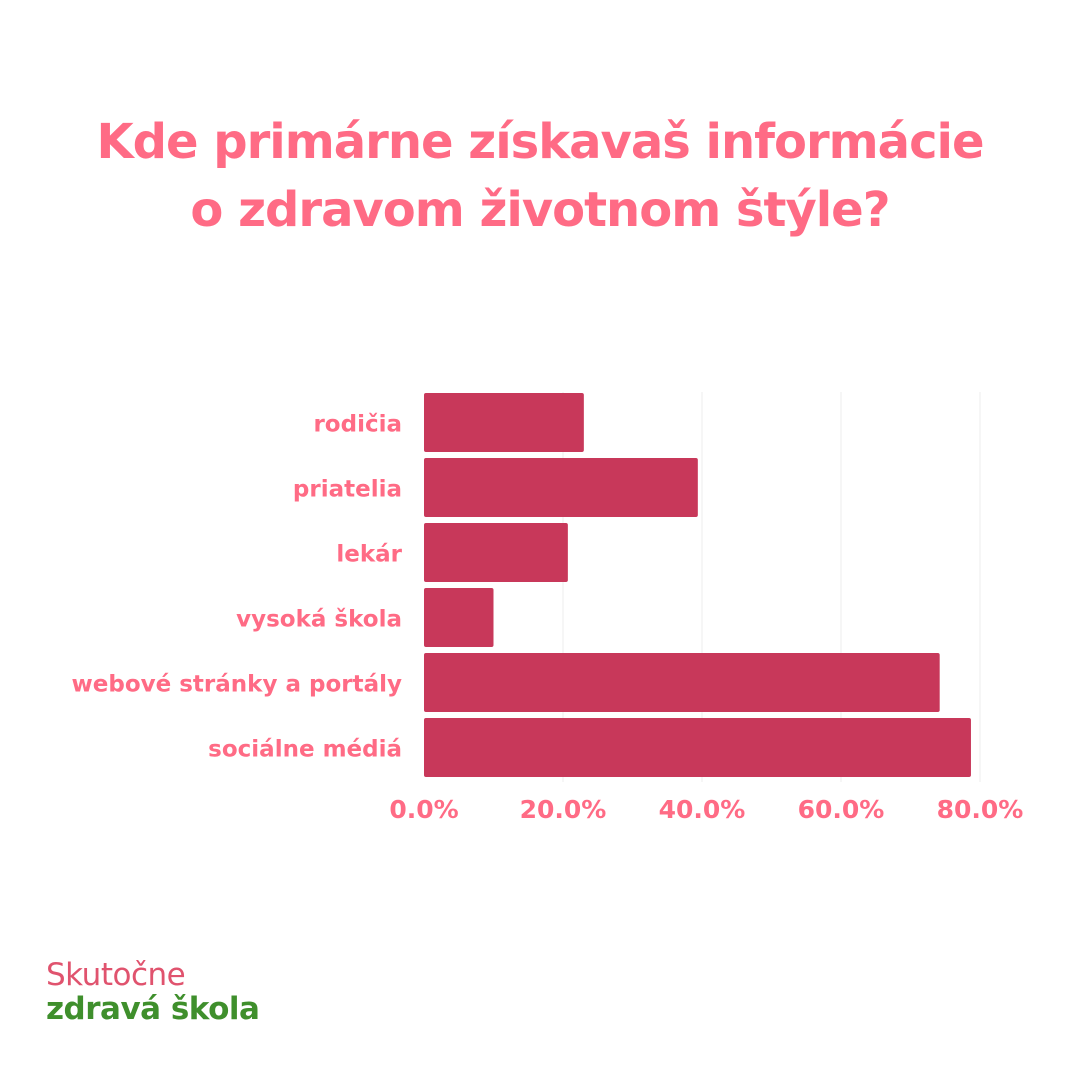 The width and height of the screenshot is (1080, 1080). What do you see at coordinates (153, 1009) in the screenshot?
I see `logo-line-2: zdravá škola` at bounding box center [153, 1009].